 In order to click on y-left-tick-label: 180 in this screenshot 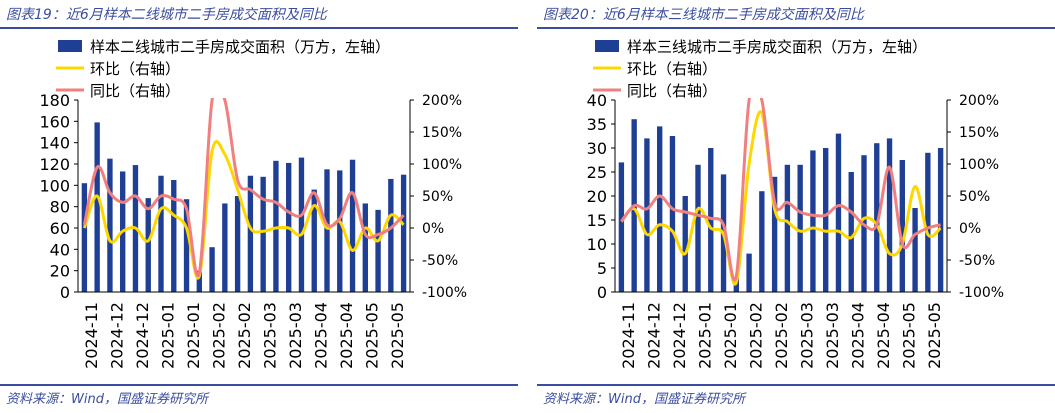, I will do `click(54, 100)`.